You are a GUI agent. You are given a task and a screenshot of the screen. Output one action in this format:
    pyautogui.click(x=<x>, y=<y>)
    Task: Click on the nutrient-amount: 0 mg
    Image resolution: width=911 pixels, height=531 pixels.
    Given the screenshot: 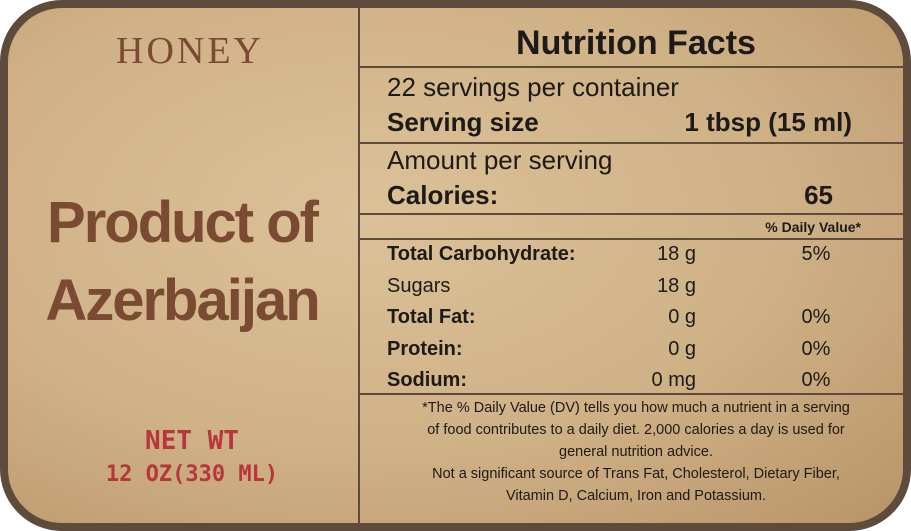 What is the action you would take?
    pyautogui.click(x=673, y=380)
    